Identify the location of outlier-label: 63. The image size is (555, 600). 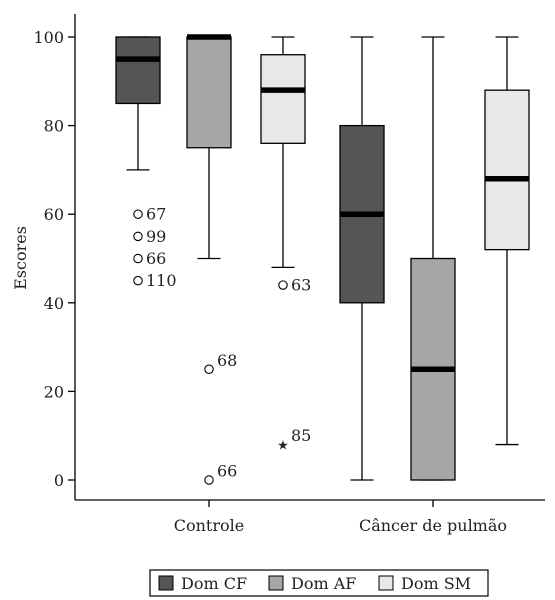
(301, 285).